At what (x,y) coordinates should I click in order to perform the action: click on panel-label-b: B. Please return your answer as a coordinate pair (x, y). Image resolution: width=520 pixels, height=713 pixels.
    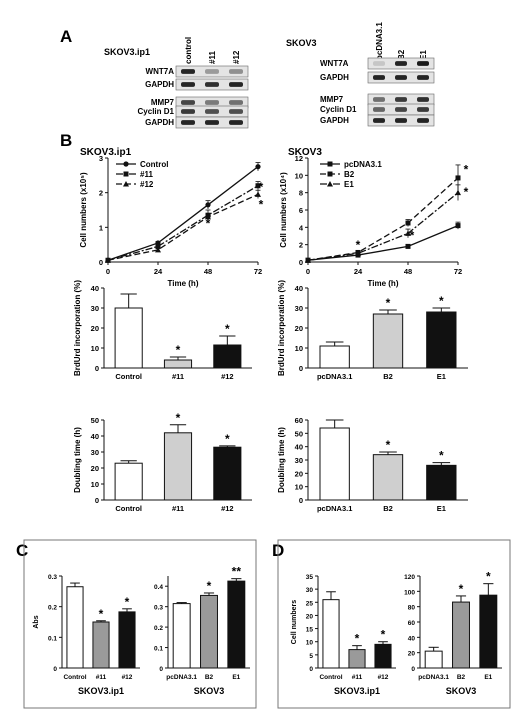
    Looking at the image, I should click on (66, 140).